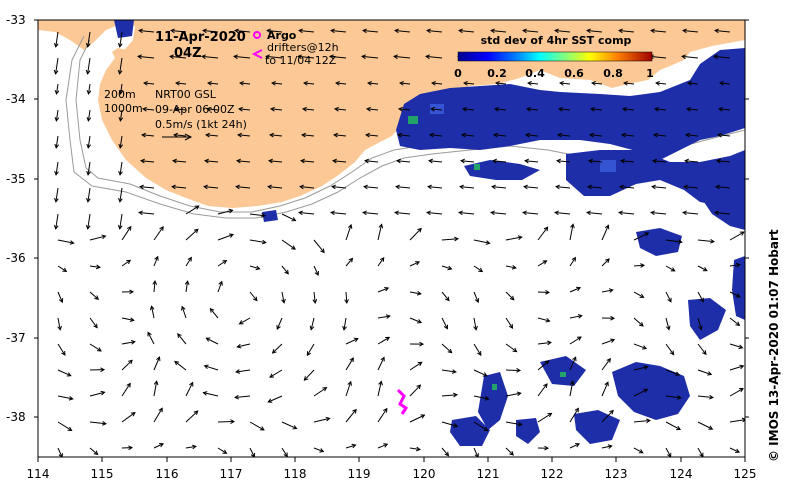 This screenshot has width=790, height=492. I want to click on sst-patch-east-strip, so click(738, 288).